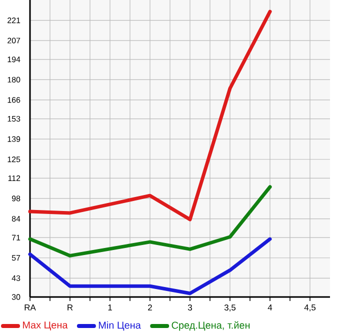 This screenshot has height=335, width=345. Describe the element at coordinates (211, 326) in the screenshot. I see `legend-label: Сред.Цена, т.йен` at that location.